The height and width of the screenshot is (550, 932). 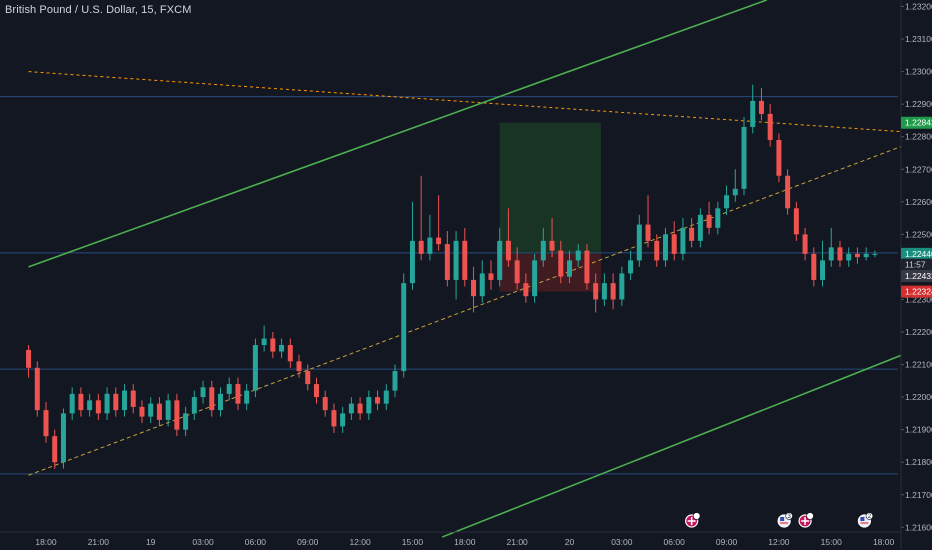 I want to click on price-tick-label: 1.21900, so click(x=918, y=430).